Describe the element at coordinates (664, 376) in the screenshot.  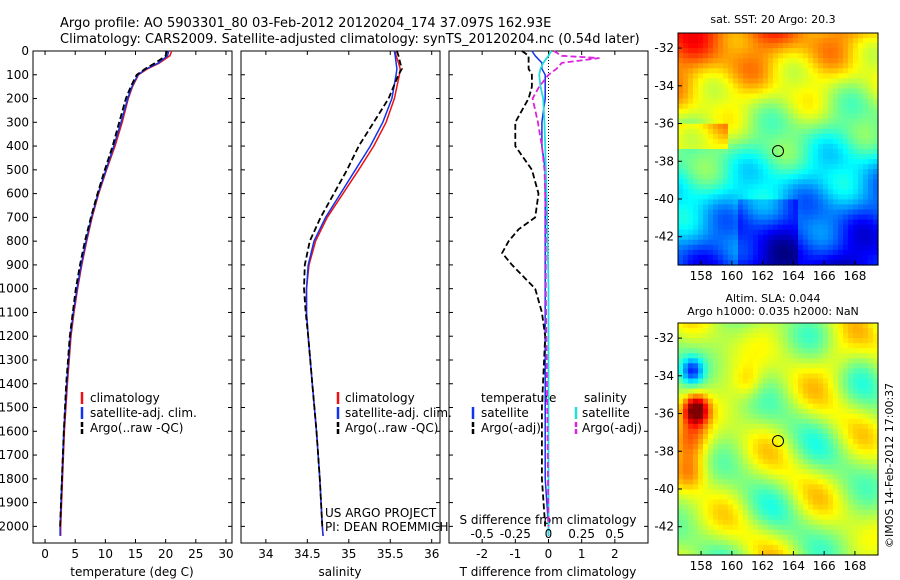
I see `map-y-tick-label: -34` at that location.